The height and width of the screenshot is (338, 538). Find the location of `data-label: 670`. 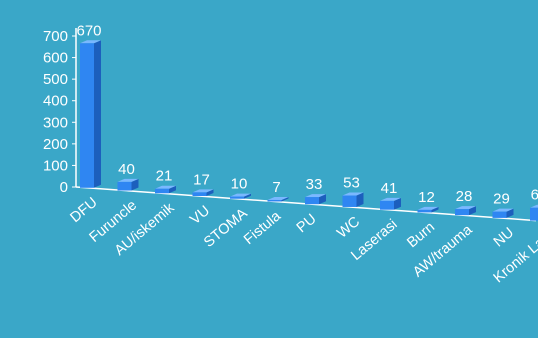

data-label: 670 is located at coordinates (88, 30).